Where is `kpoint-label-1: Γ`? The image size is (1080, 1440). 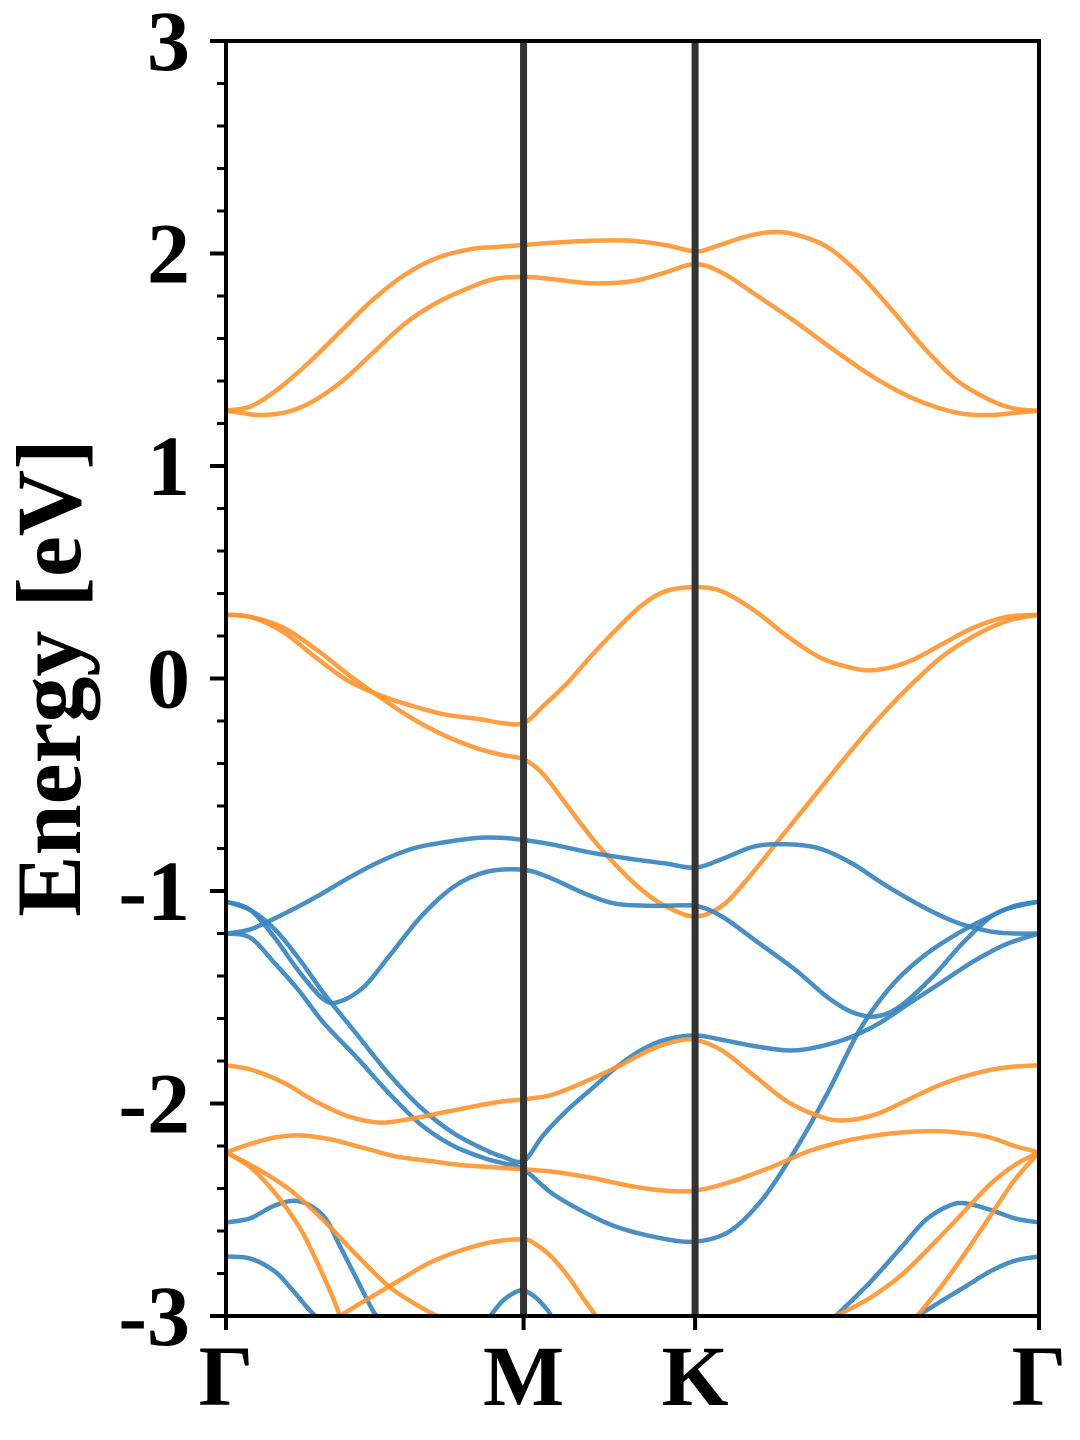 kpoint-label-1: Γ is located at coordinates (226, 1376).